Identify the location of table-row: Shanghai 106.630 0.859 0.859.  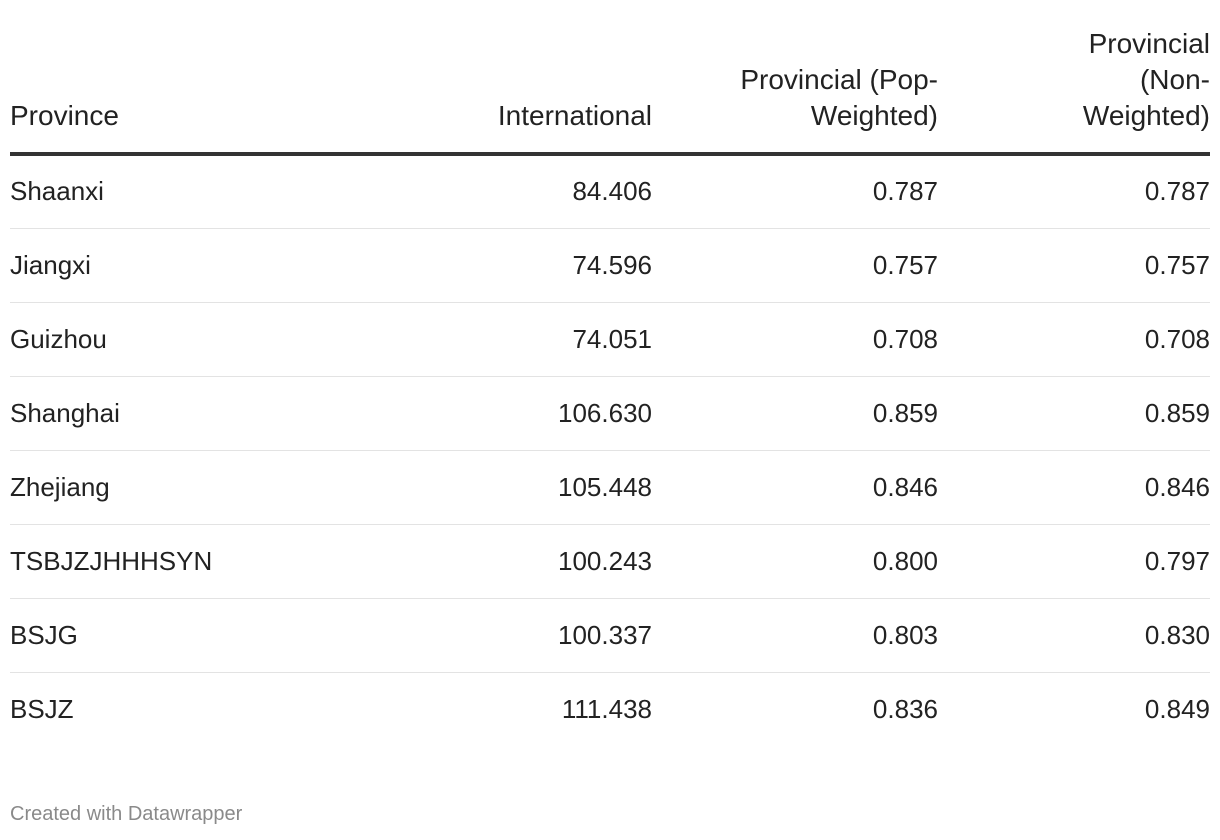
(610, 413).